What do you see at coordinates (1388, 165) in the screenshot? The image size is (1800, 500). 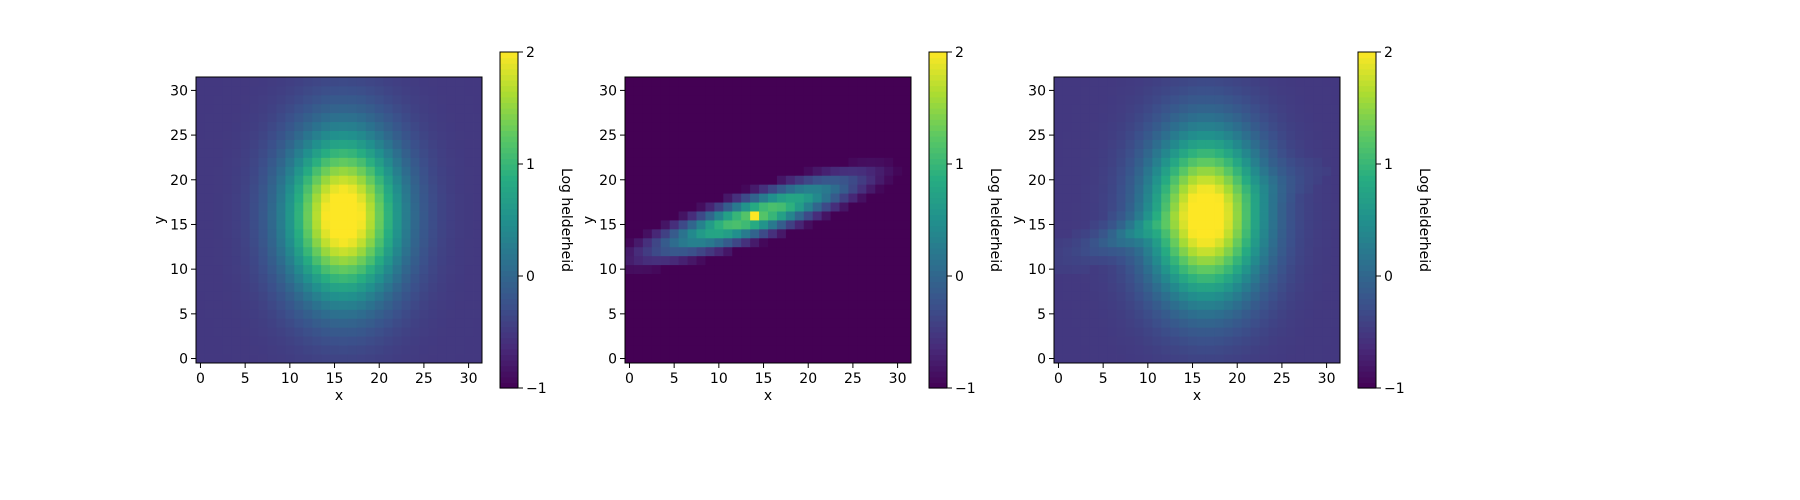 I see `colorbar-tick-label: 1` at bounding box center [1388, 165].